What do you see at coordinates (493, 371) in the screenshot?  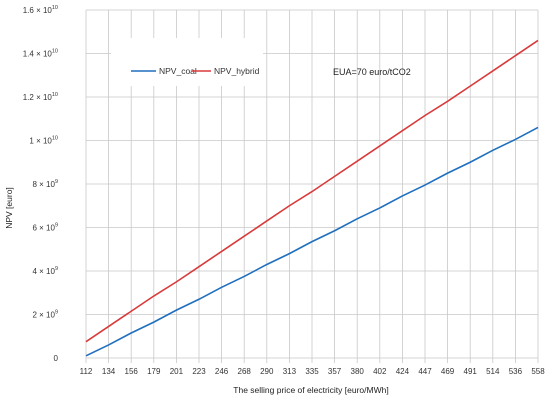 I see `x-tick-label: 514` at bounding box center [493, 371].